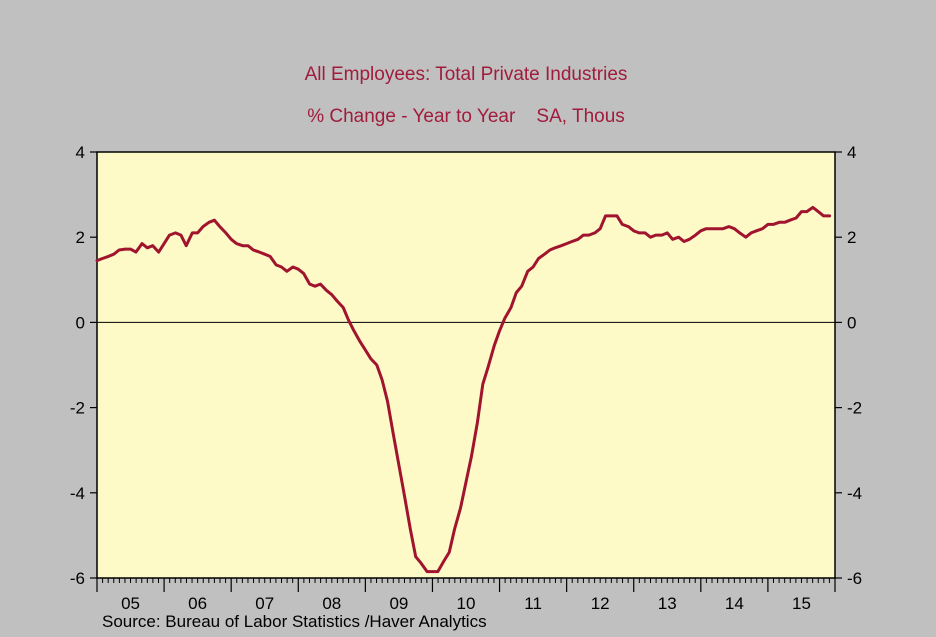  What do you see at coordinates (80, 322) in the screenshot?
I see `left-y-tick-label: 0` at bounding box center [80, 322].